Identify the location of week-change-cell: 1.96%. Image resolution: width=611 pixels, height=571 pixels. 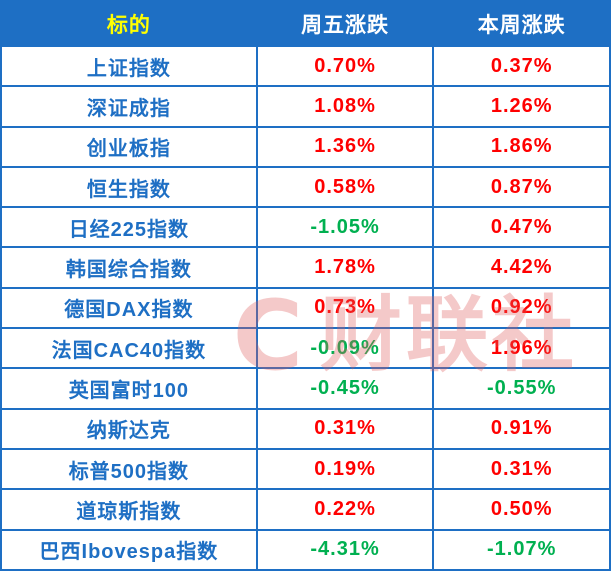
(521, 348).